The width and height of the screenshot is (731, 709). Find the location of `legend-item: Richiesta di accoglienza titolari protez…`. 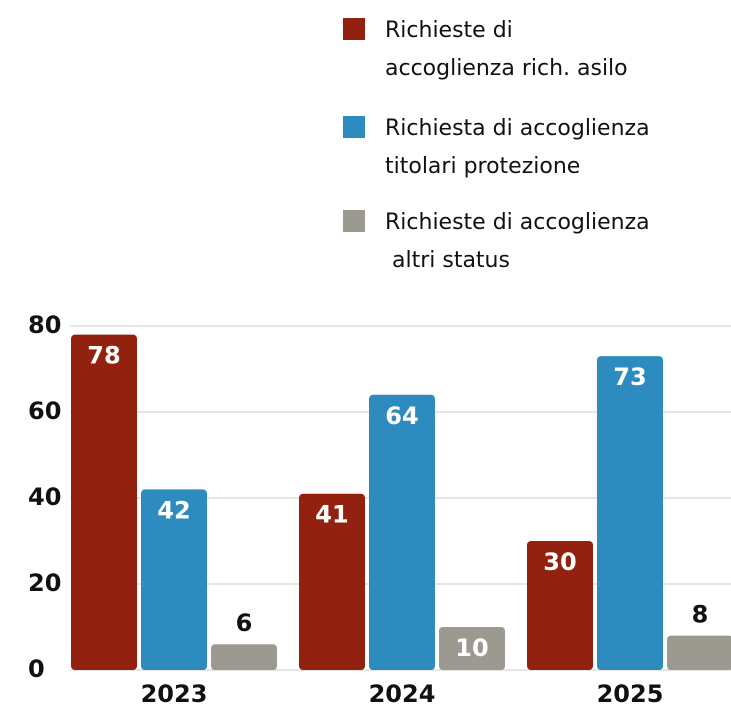

legend-item: Richiesta di accoglienza titolari protez… is located at coordinates (496, 148).